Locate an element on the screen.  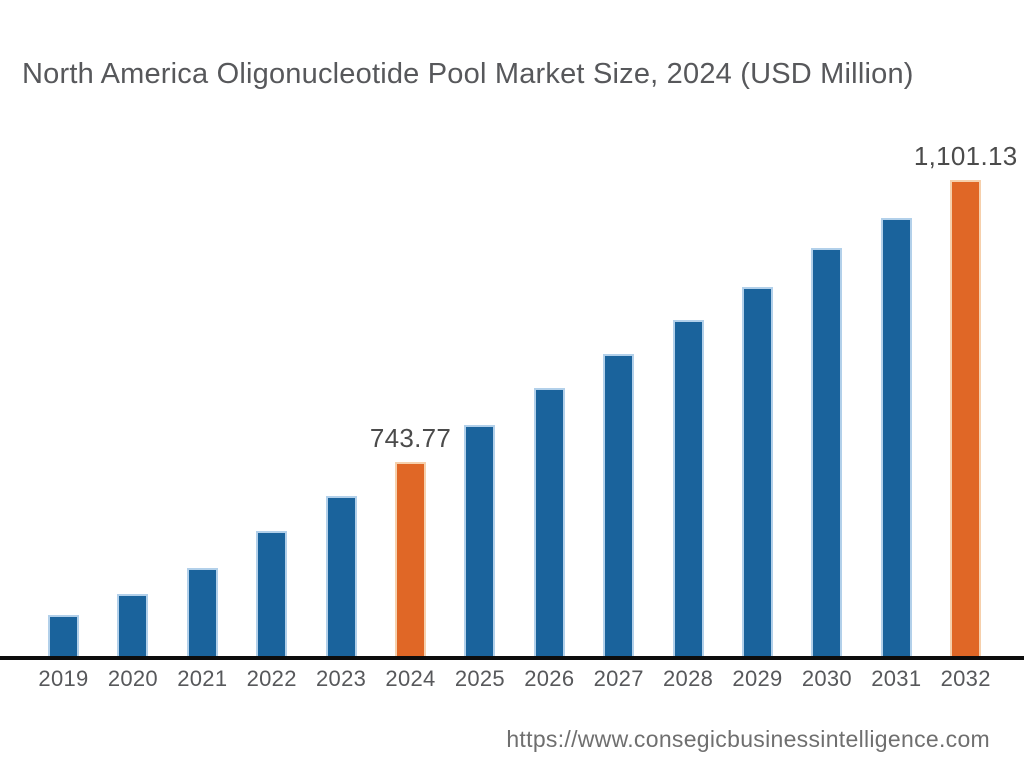
bar-2031 is located at coordinates (896, 437).